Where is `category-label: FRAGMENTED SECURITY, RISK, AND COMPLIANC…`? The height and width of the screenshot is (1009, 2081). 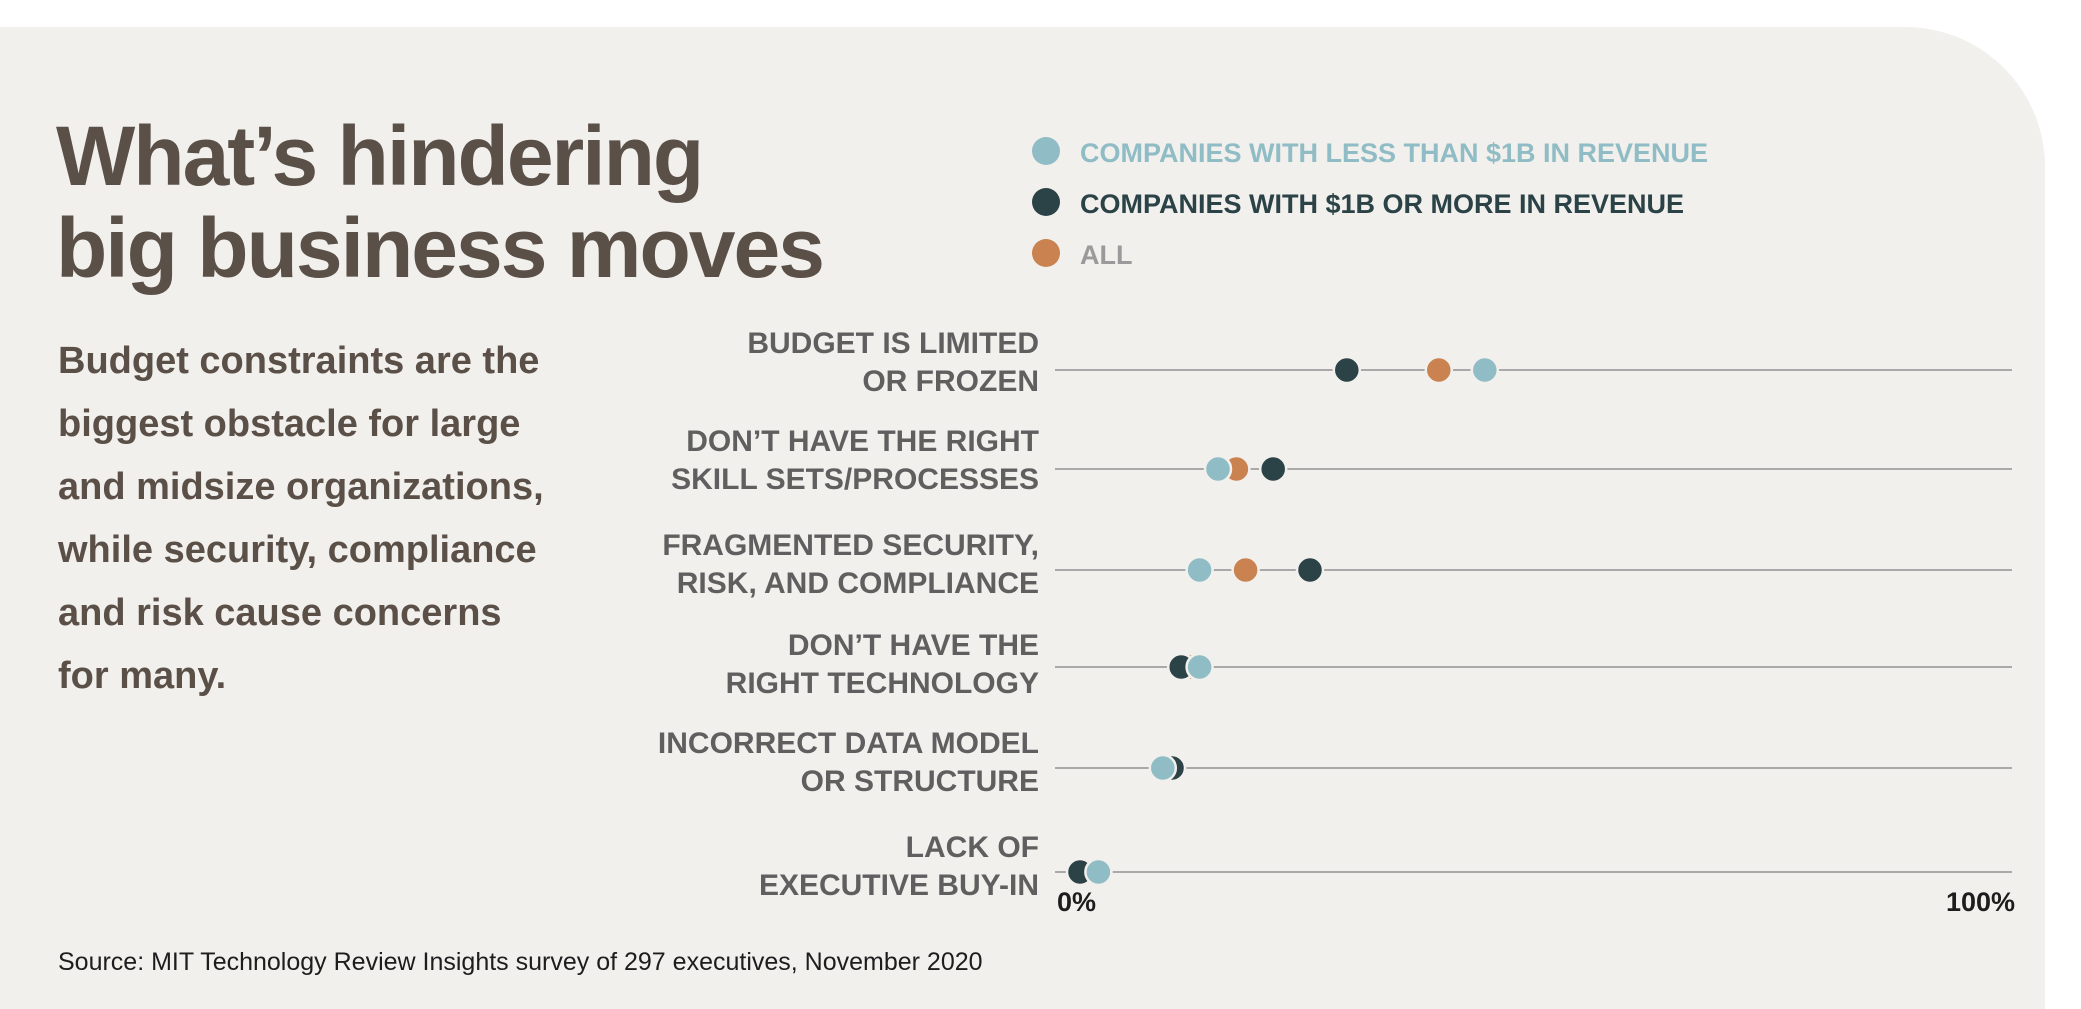 category-label: FRAGMENTED SECURITY, RISK, AND COMPLIANC… is located at coordinates (779, 565).